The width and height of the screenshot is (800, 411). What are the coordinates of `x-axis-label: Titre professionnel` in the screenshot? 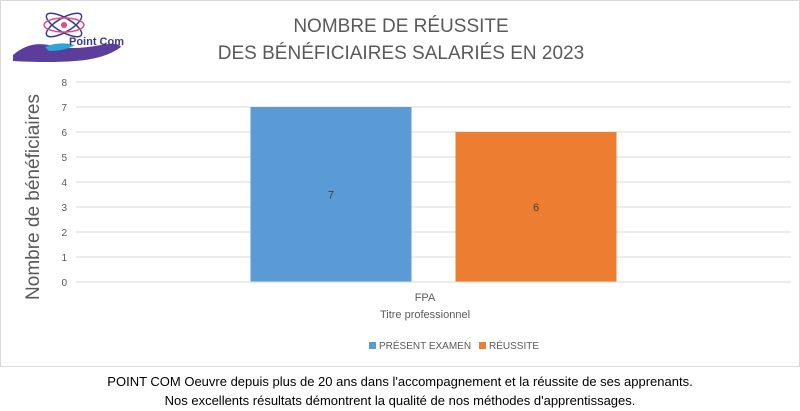 It's located at (425, 315).